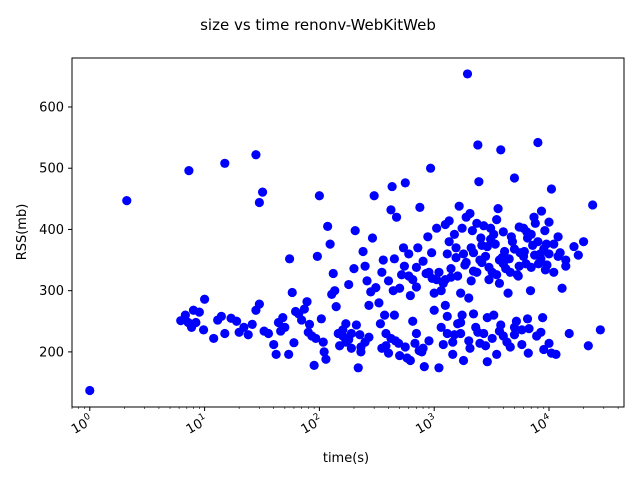 The width and height of the screenshot is (640, 480). Describe the element at coordinates (51, 107) in the screenshot. I see `y-tick-label: 600` at that location.